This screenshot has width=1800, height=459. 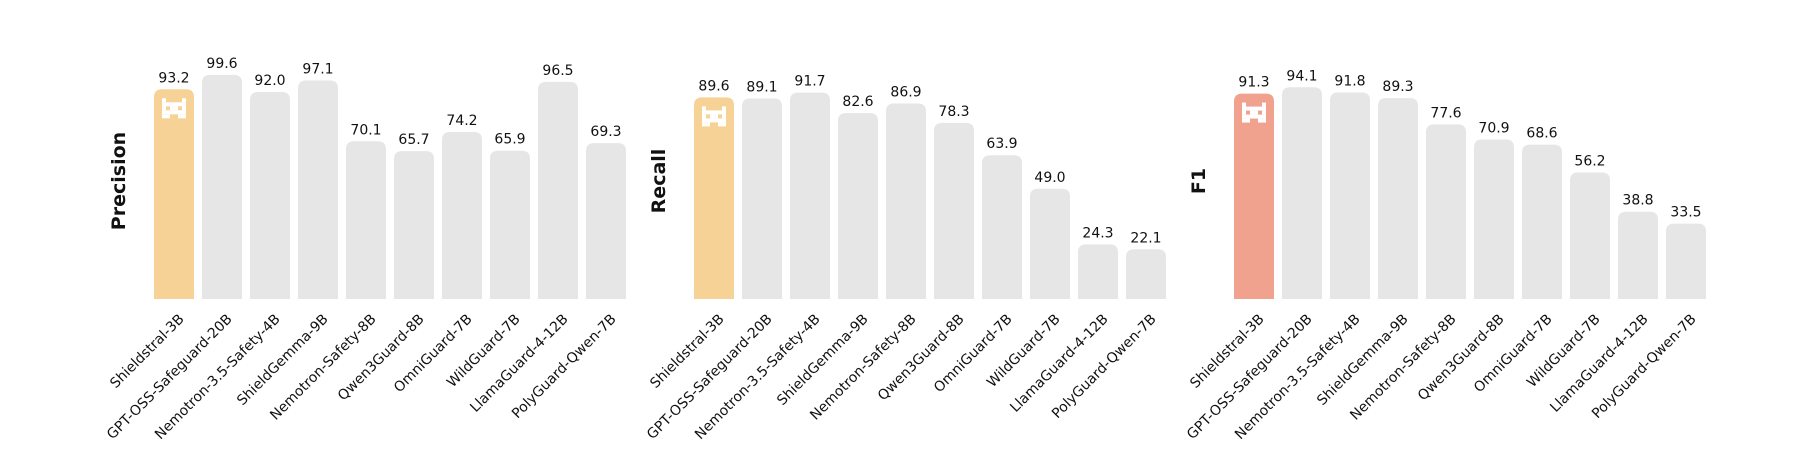 I want to click on data-label: 70.1, so click(x=365, y=130).